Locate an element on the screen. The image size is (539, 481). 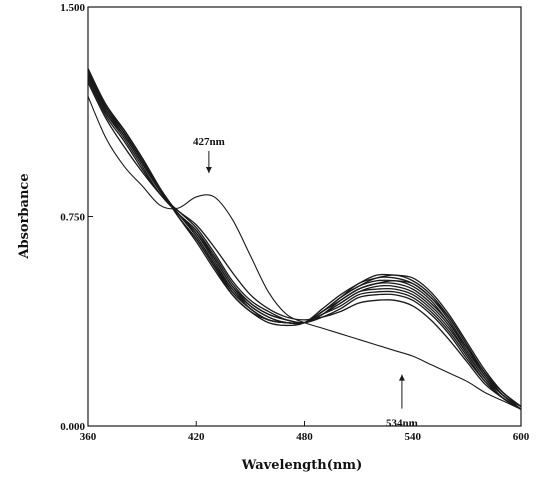
y-tick-label: 1.500 is located at coordinates (72, 8).